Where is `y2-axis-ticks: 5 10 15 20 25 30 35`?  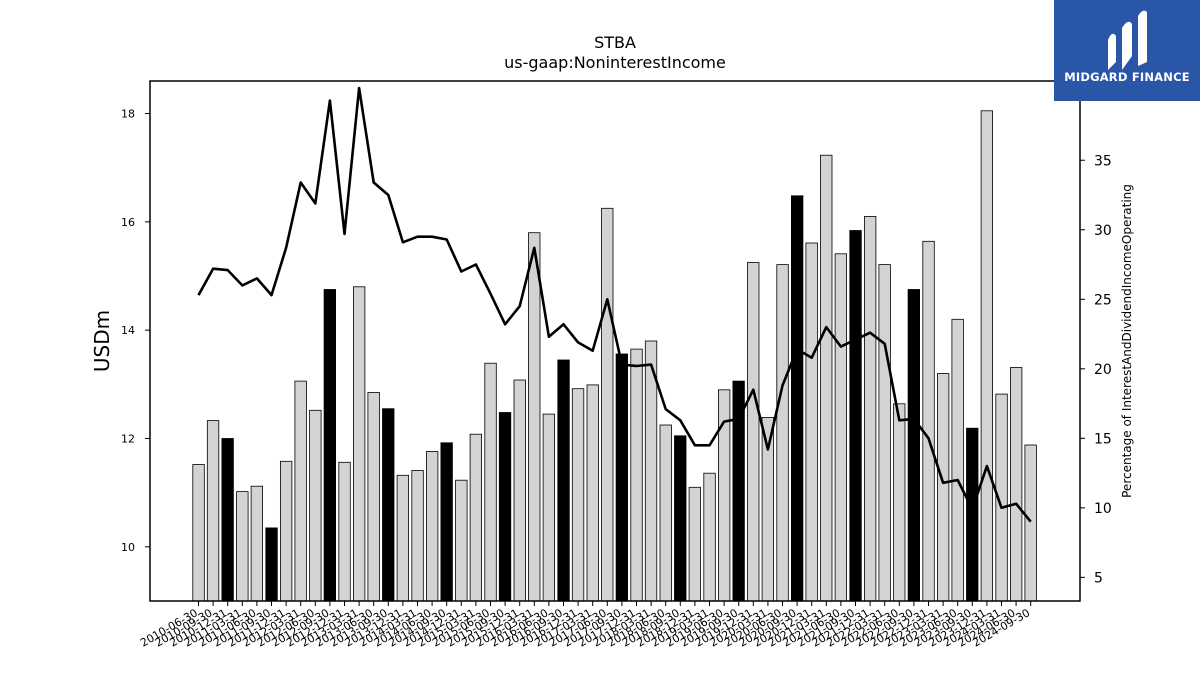 y2-axis-ticks: 5 10 15 20 25 30 35 is located at coordinates (1096, 369).